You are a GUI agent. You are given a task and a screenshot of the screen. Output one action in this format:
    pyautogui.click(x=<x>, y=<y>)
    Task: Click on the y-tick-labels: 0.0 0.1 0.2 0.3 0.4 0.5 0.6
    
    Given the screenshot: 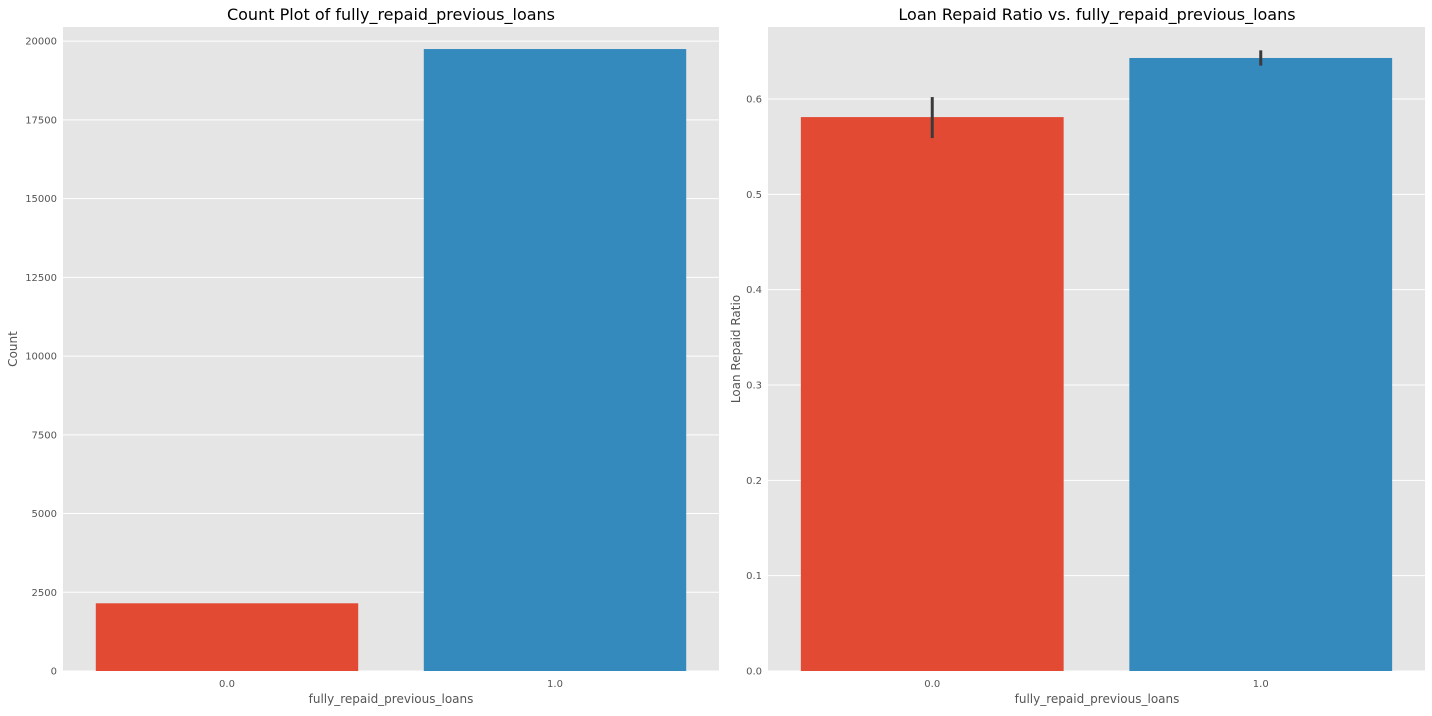 What is the action you would take?
    pyautogui.click(x=754, y=385)
    